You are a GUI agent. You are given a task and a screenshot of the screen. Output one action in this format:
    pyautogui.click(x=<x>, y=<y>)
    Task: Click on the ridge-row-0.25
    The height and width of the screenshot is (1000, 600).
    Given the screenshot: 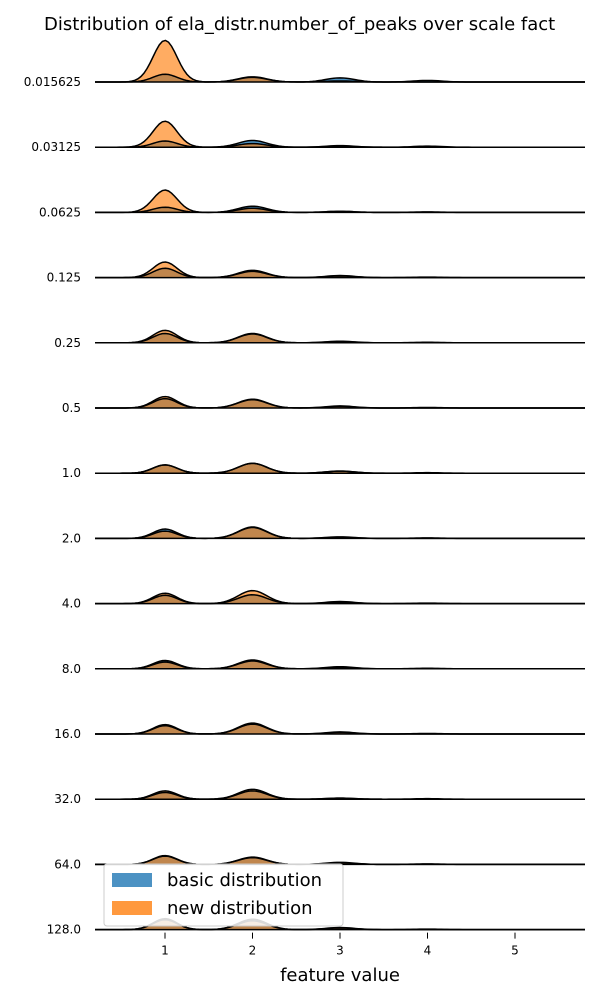 What is the action you would take?
    pyautogui.click(x=340, y=336)
    